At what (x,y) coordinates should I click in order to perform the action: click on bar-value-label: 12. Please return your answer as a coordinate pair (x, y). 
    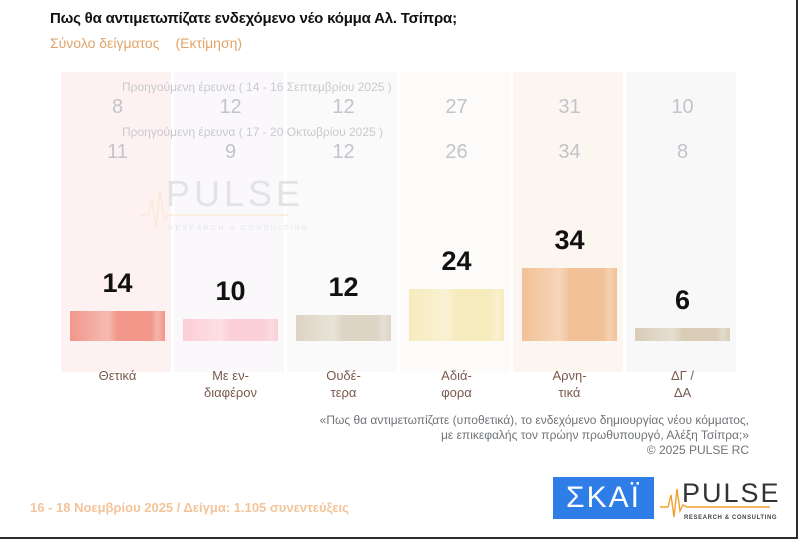
    Looking at the image, I should click on (343, 287).